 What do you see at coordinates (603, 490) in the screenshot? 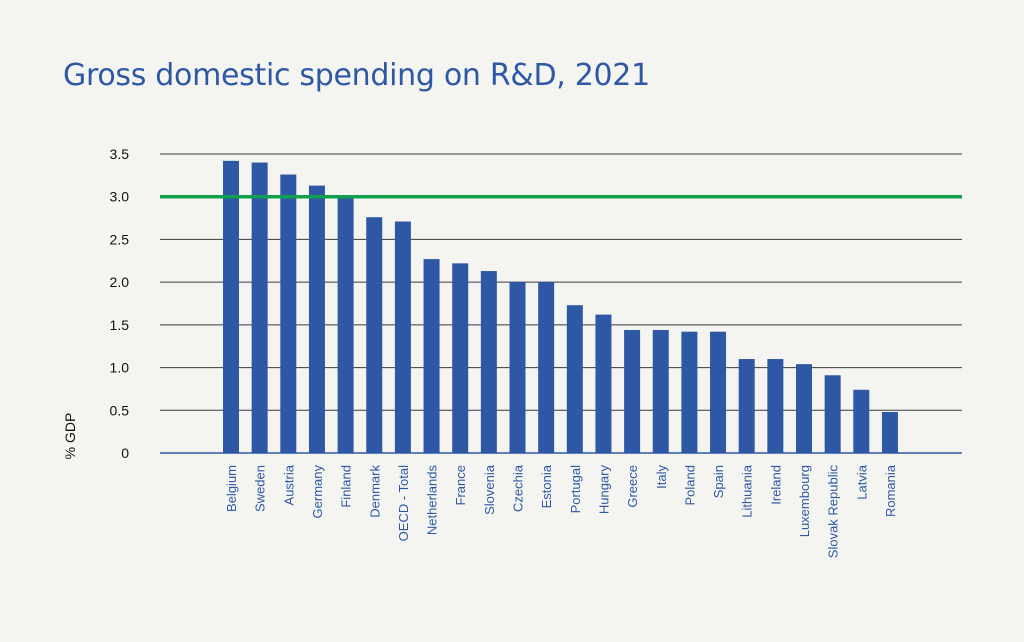
I see `x-tick-label: Hungary` at bounding box center [603, 490].